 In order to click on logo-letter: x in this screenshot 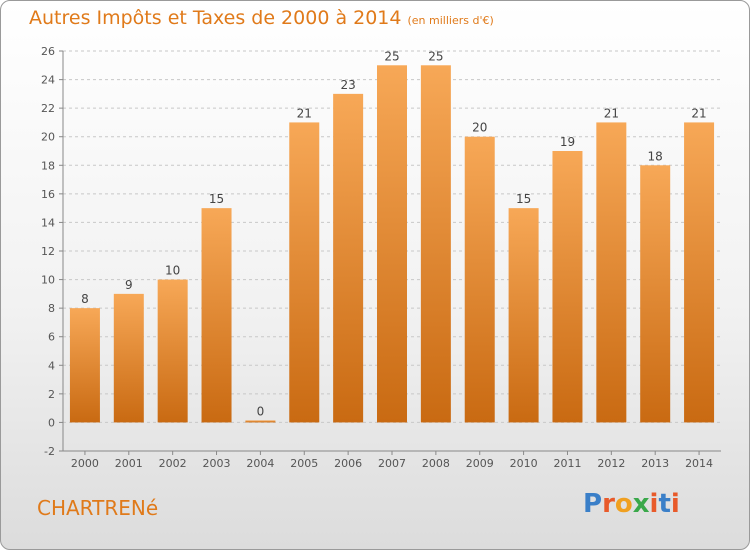, I will do `click(641, 504)`.